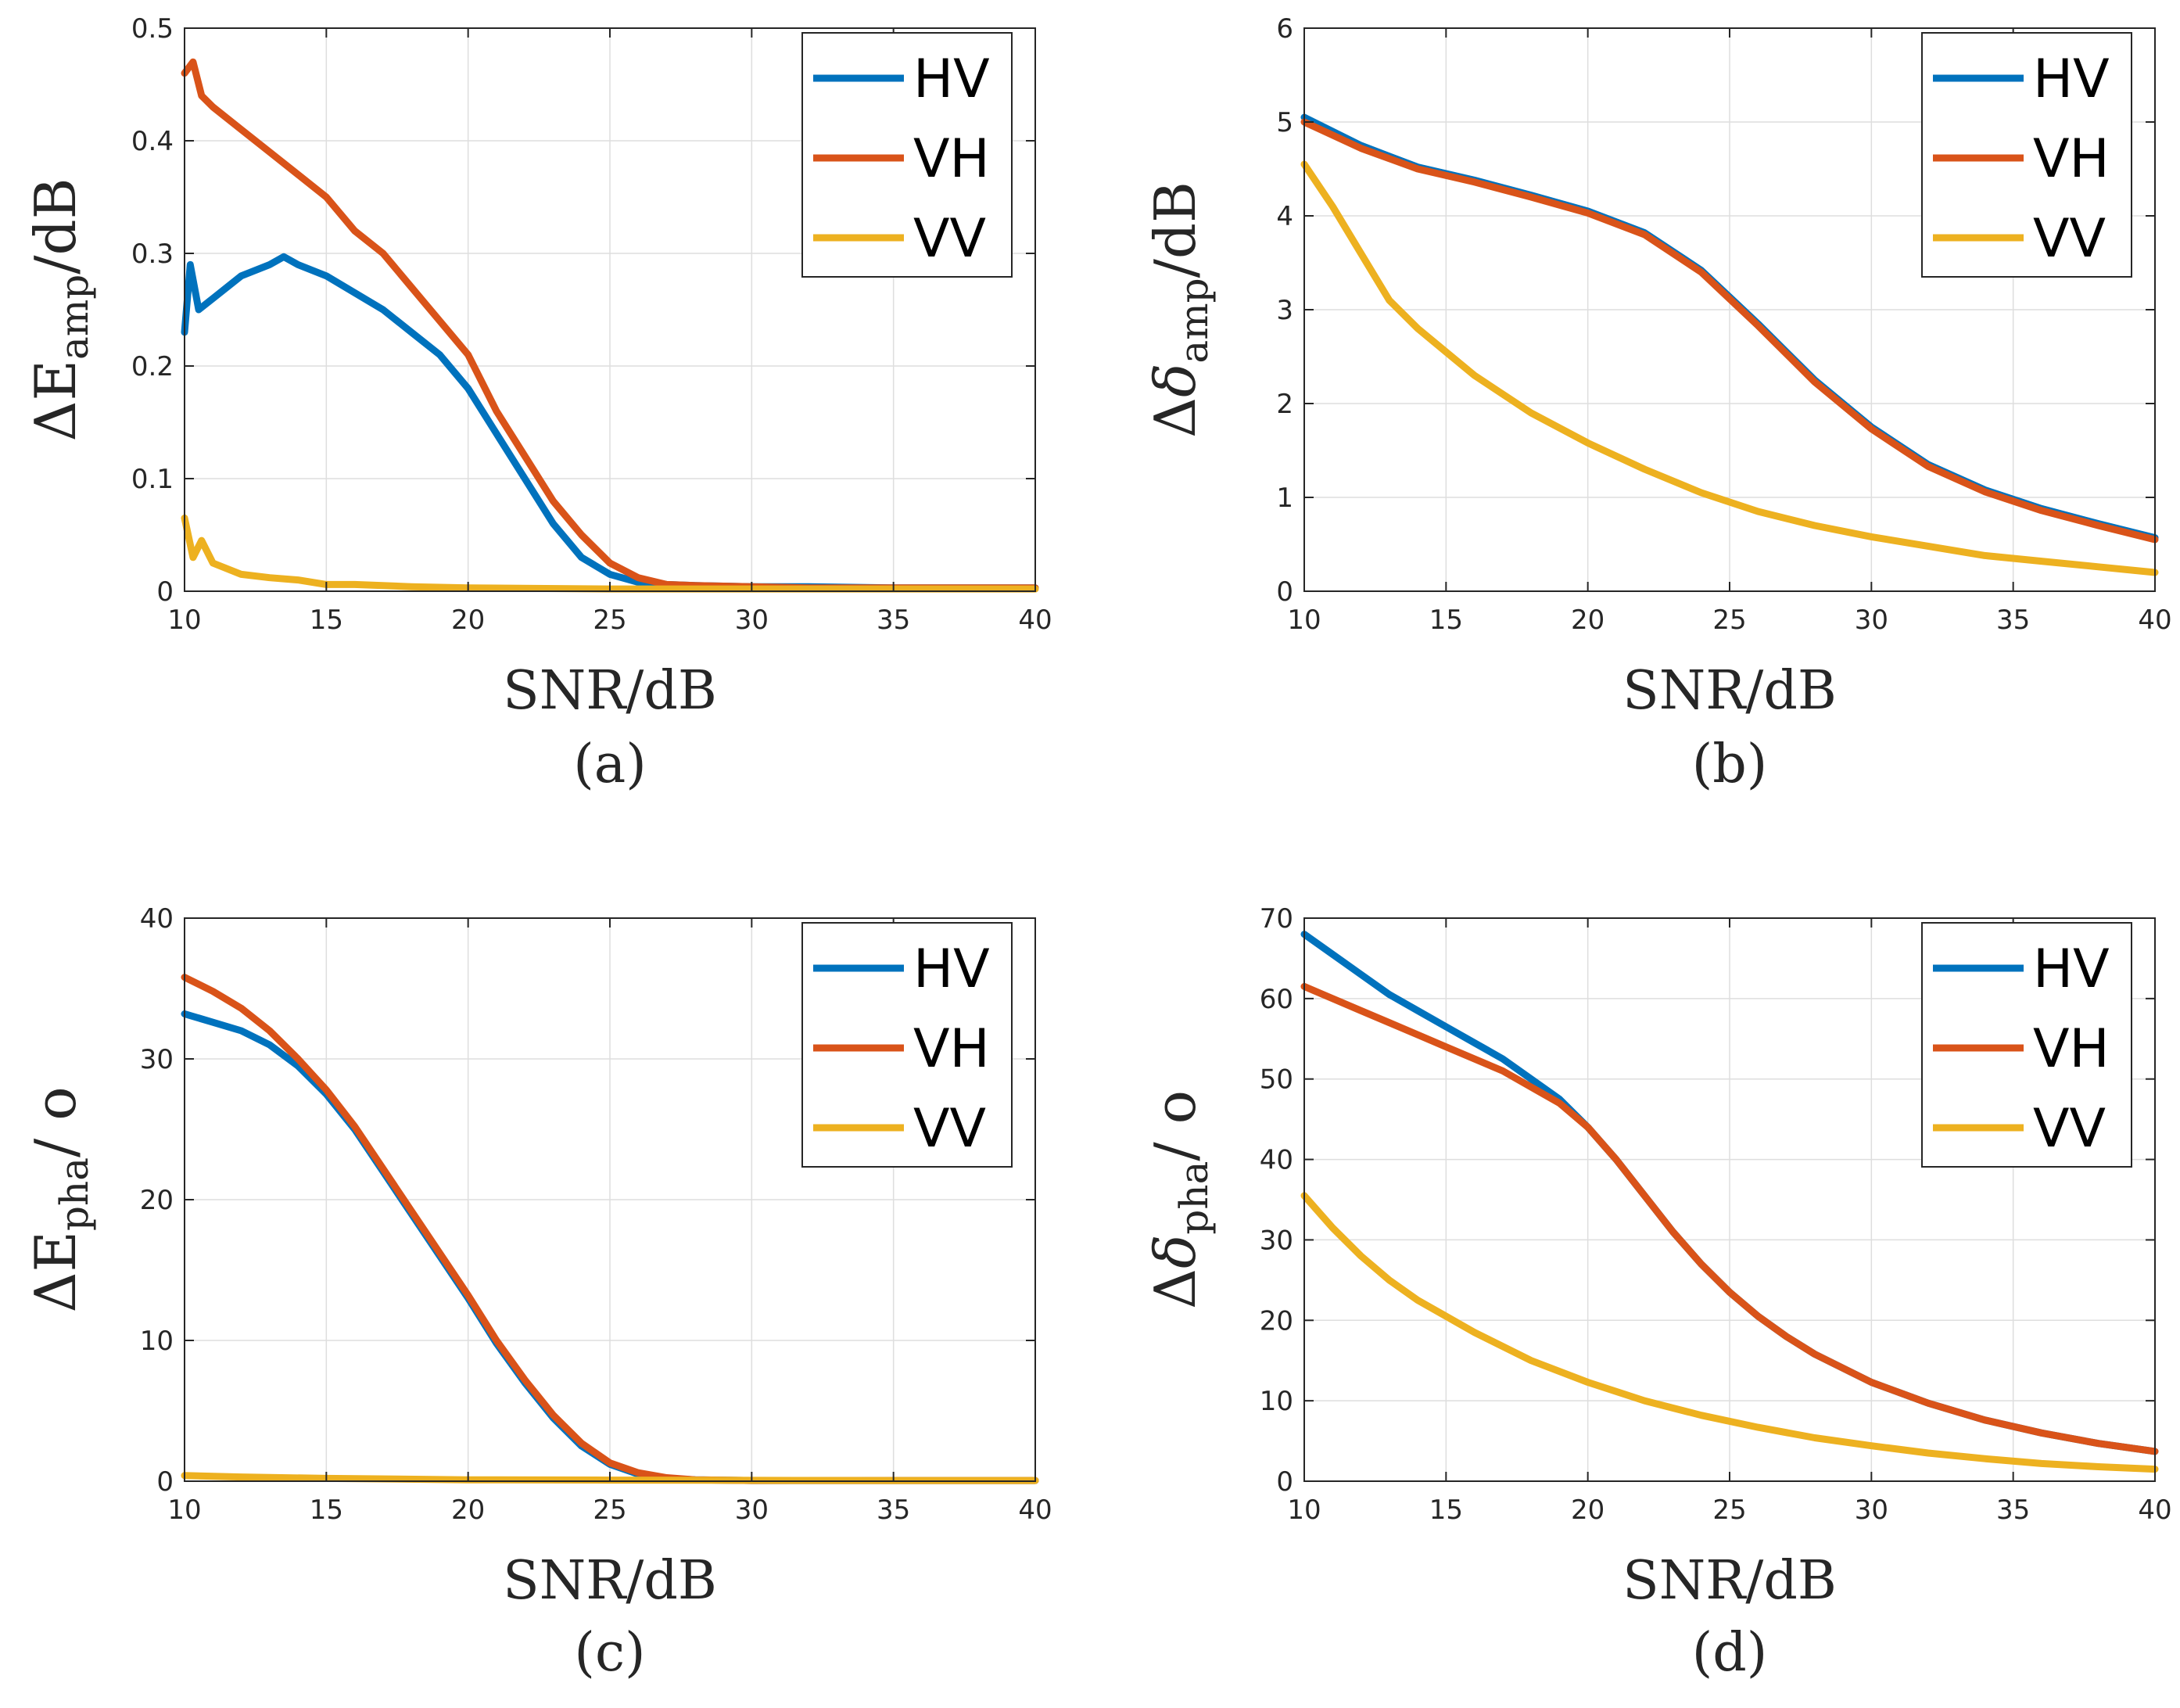 Image resolution: width=2180 pixels, height=1708 pixels. What do you see at coordinates (610, 765) in the screenshot?
I see `panel-caption: (a)` at bounding box center [610, 765].